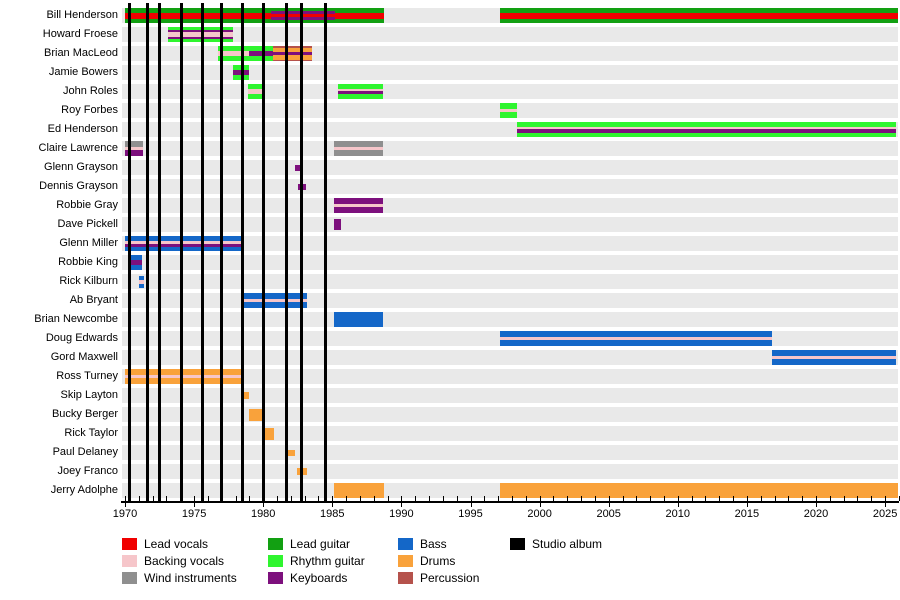 This screenshot has height=600, width=900. I want to click on legend-swatch-studio_album, so click(517, 544).